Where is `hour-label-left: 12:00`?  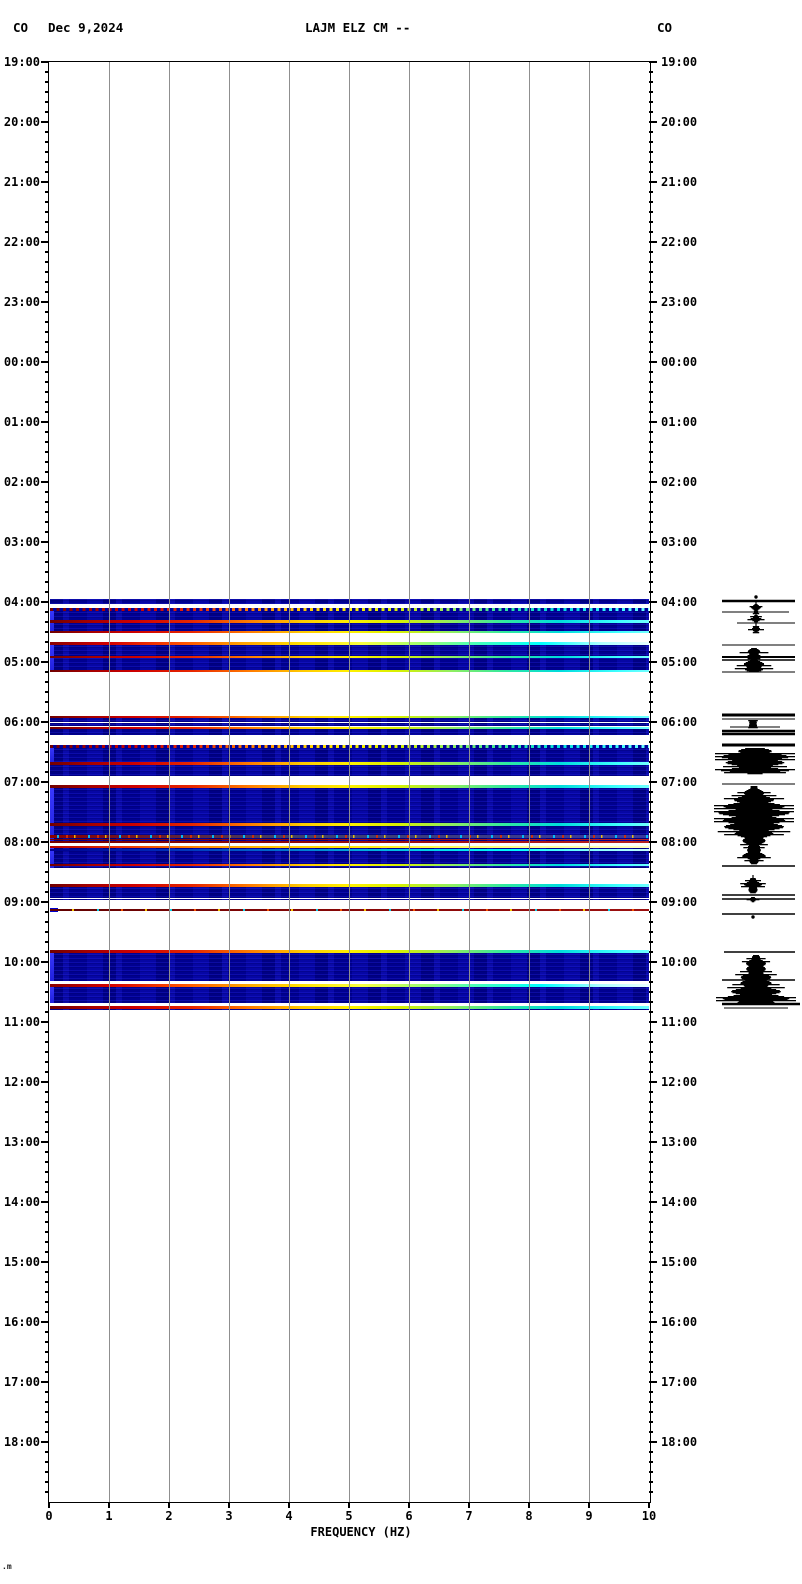 hour-label-left: 12:00 is located at coordinates (21, 1082).